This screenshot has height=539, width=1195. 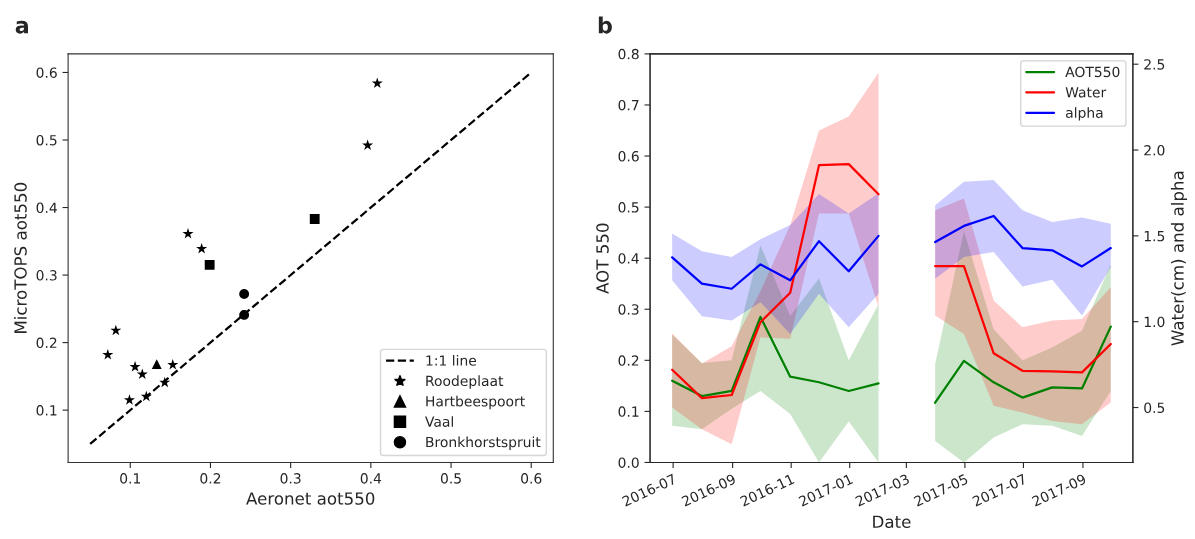 I want to click on x-tick-label: 0.4, so click(x=371, y=478).